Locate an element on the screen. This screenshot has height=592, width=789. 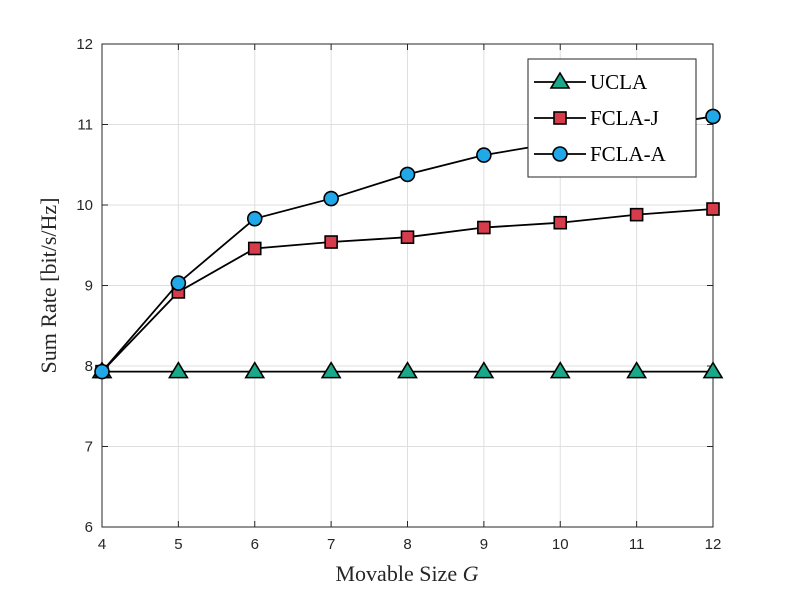
x-tick-label: 6 is located at coordinates (255, 544).